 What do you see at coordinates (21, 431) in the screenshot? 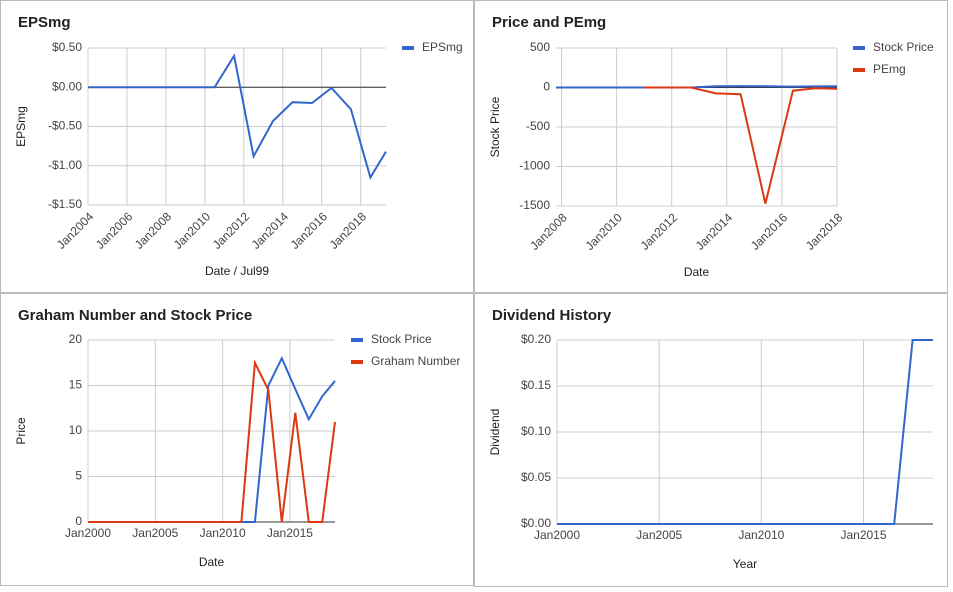
I see `y-axis-title: Price` at bounding box center [21, 431].